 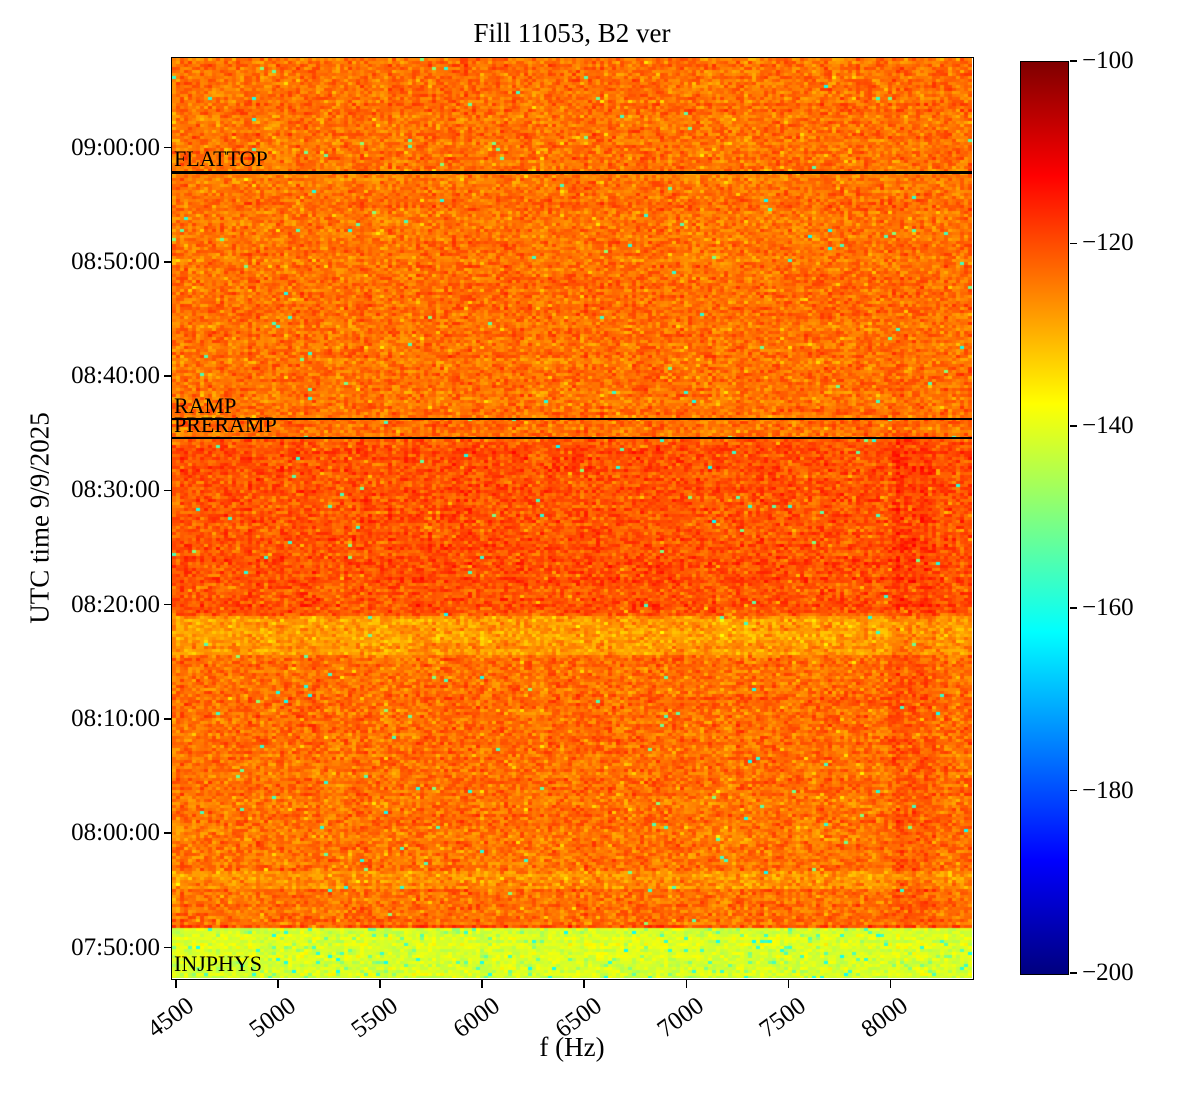 I want to click on beam-mode-label-preramp: PRERAMP, so click(x=225, y=424).